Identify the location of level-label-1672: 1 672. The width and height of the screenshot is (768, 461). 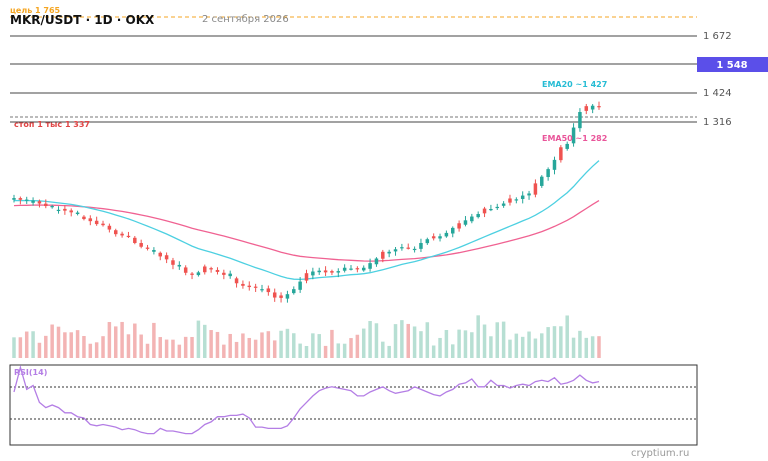
(717, 36).